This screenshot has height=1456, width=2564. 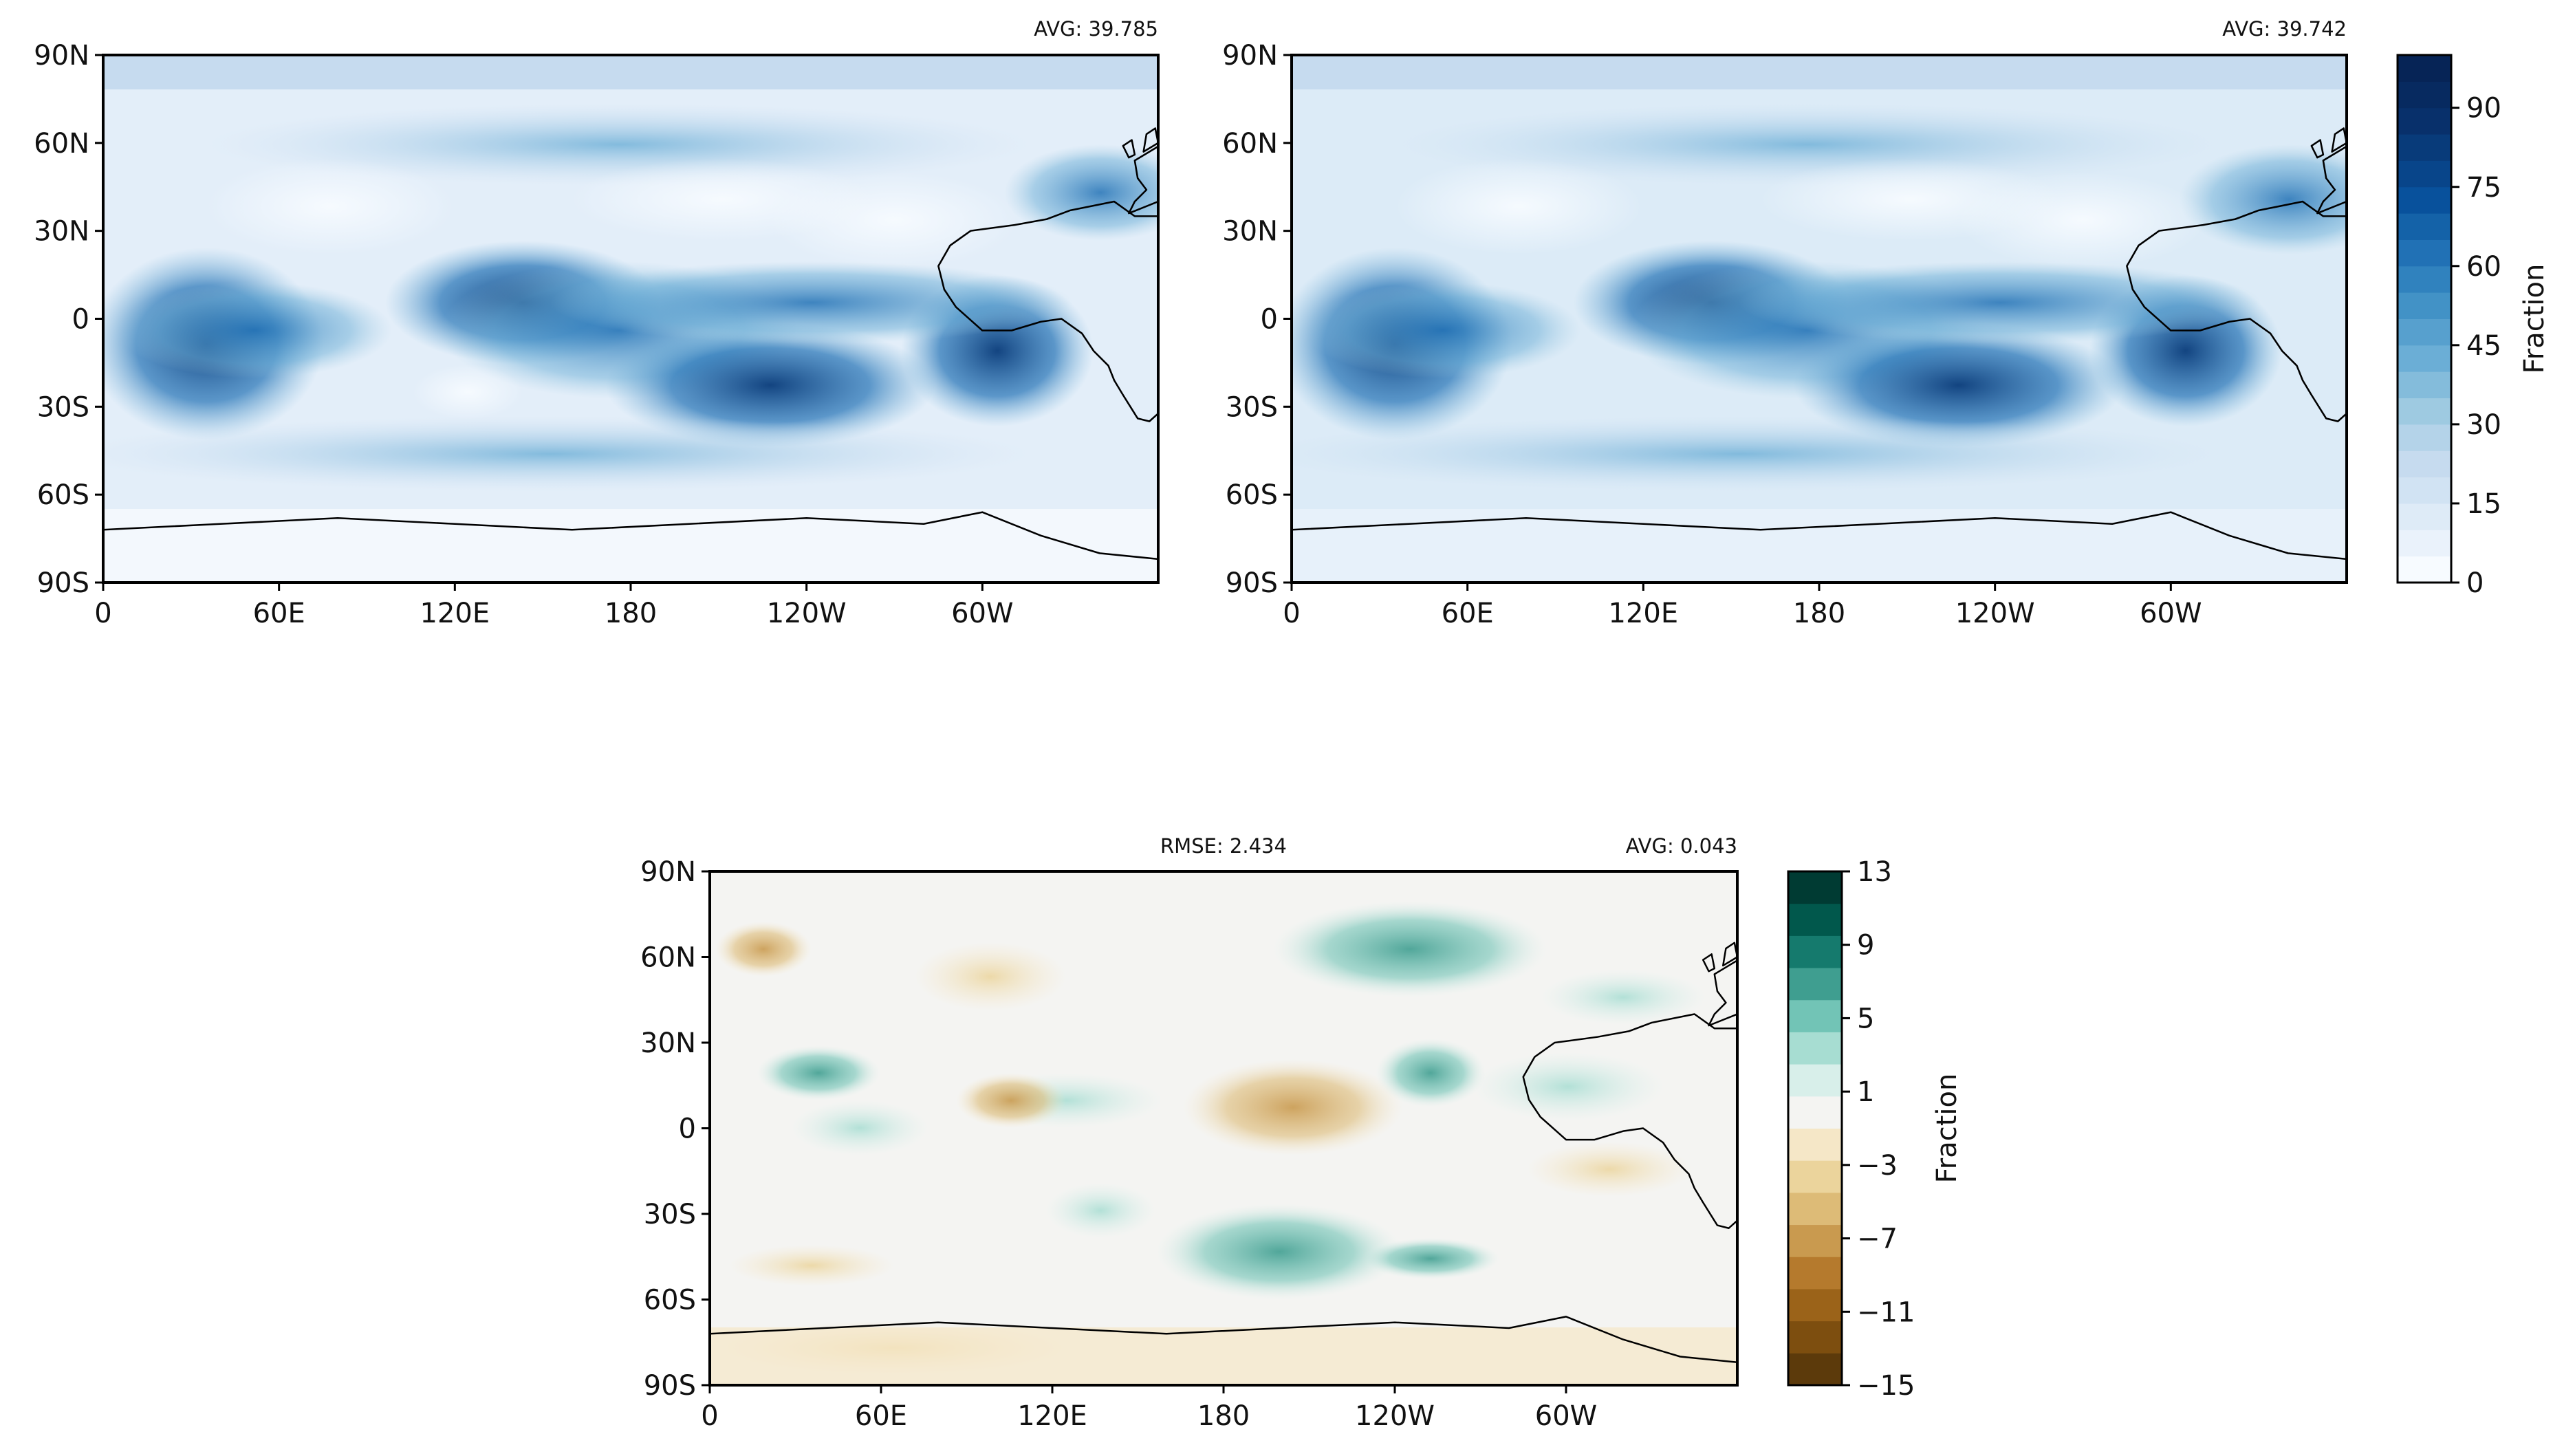 I want to click on colorbar-bottom: 13 9 5 1 −3 −7 −11 −15 Fraction, so click(x=1875, y=1129).